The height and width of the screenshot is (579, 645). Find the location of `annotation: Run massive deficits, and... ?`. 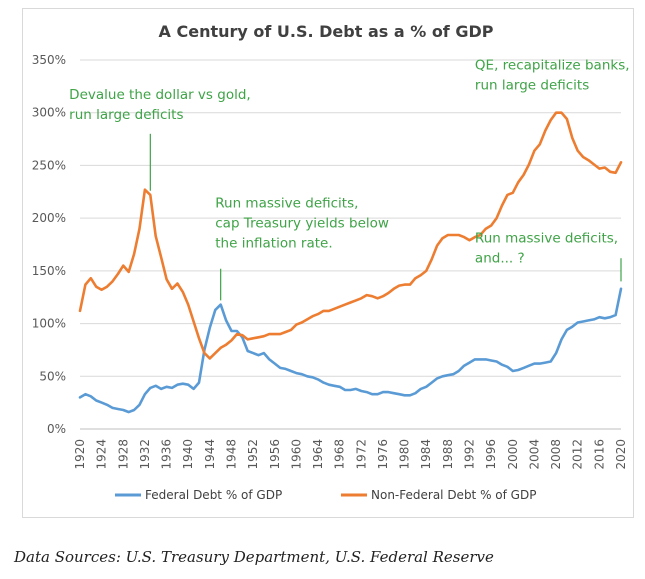

annotation: Run massive deficits, and... ? is located at coordinates (548, 256).